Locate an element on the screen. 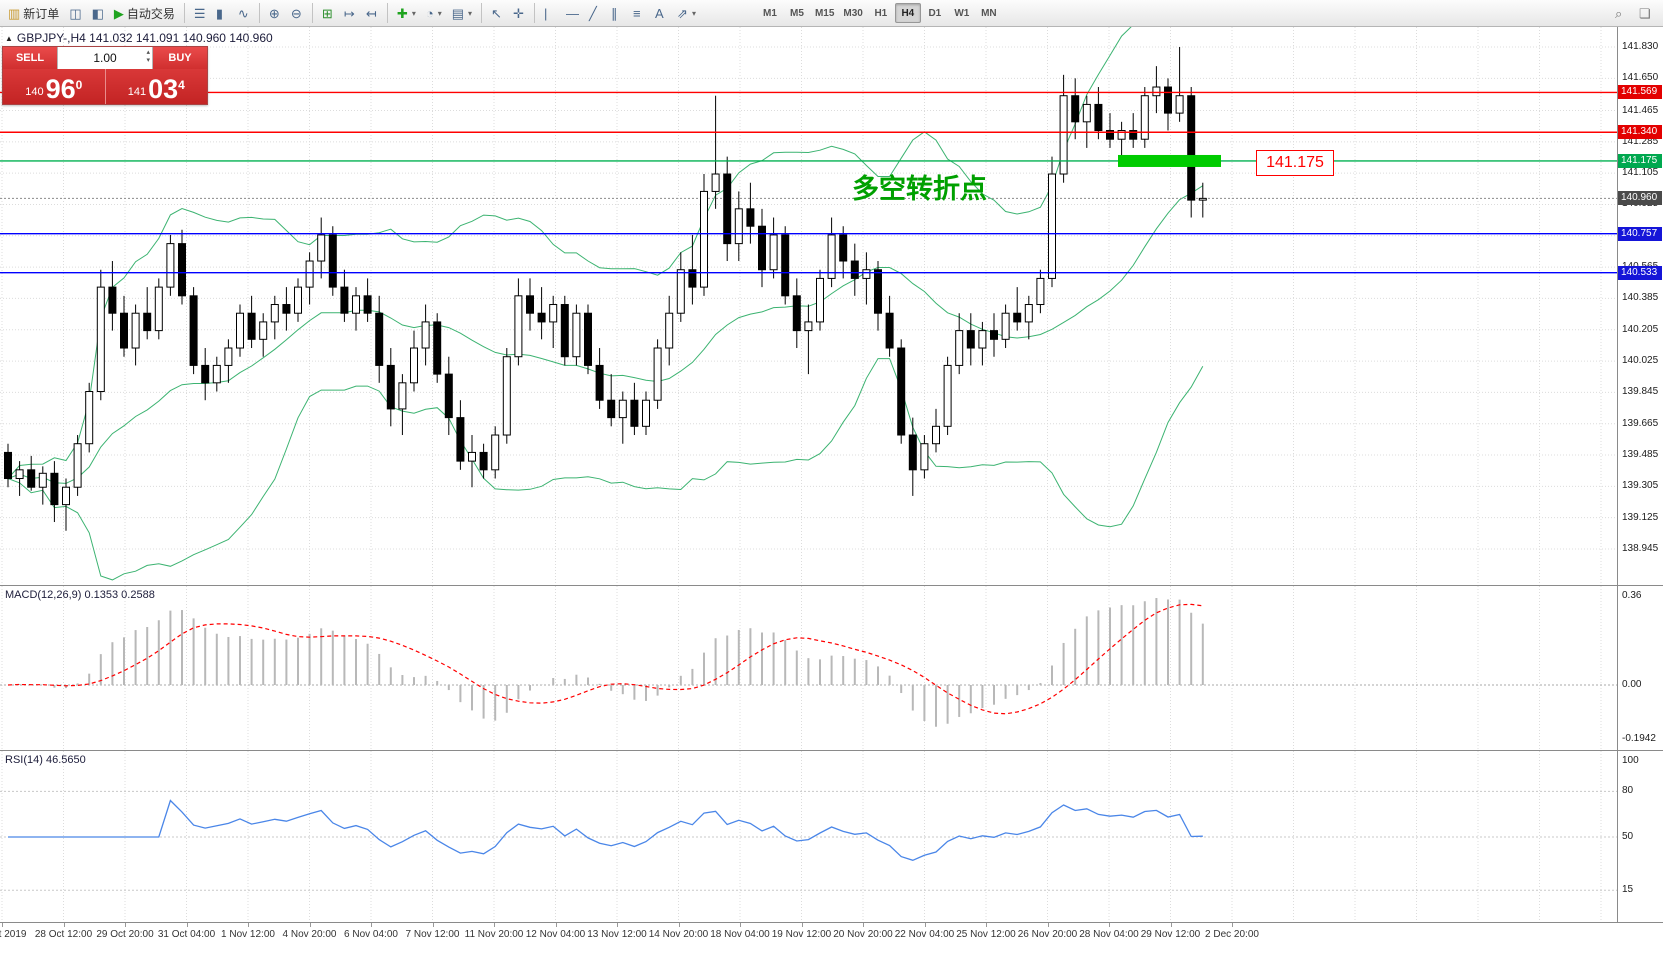 This screenshot has width=1663, height=954. hline-price-badge-141.175: 141.175 is located at coordinates (1640, 160).